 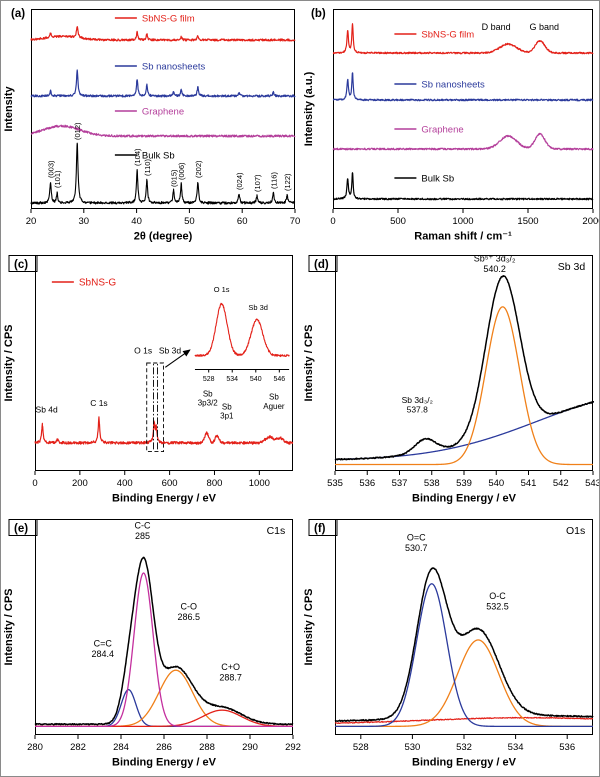 What do you see at coordinates (321, 265) in the screenshot?
I see `svg-text: (d)` at bounding box center [321, 265].